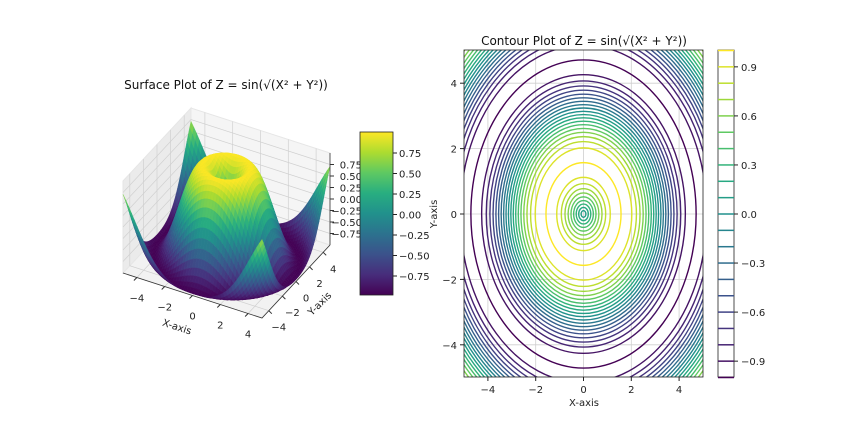 This screenshot has height=424, width=848. I want to click on z-tick-label: −0.25, so click(346, 212).